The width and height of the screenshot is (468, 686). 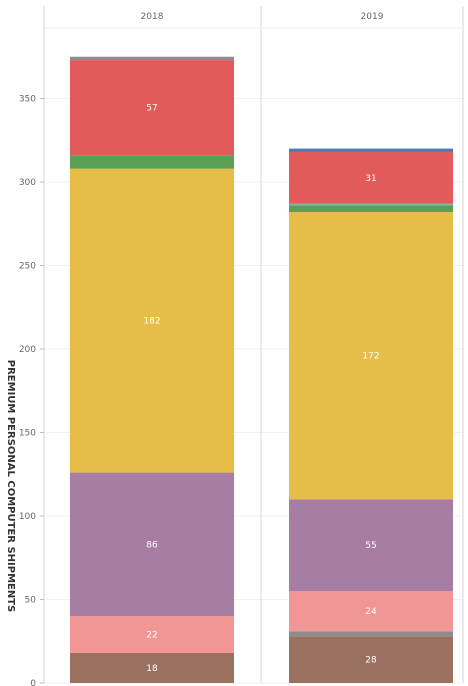 I want to click on y-tick-label: 100, so click(x=27, y=517).